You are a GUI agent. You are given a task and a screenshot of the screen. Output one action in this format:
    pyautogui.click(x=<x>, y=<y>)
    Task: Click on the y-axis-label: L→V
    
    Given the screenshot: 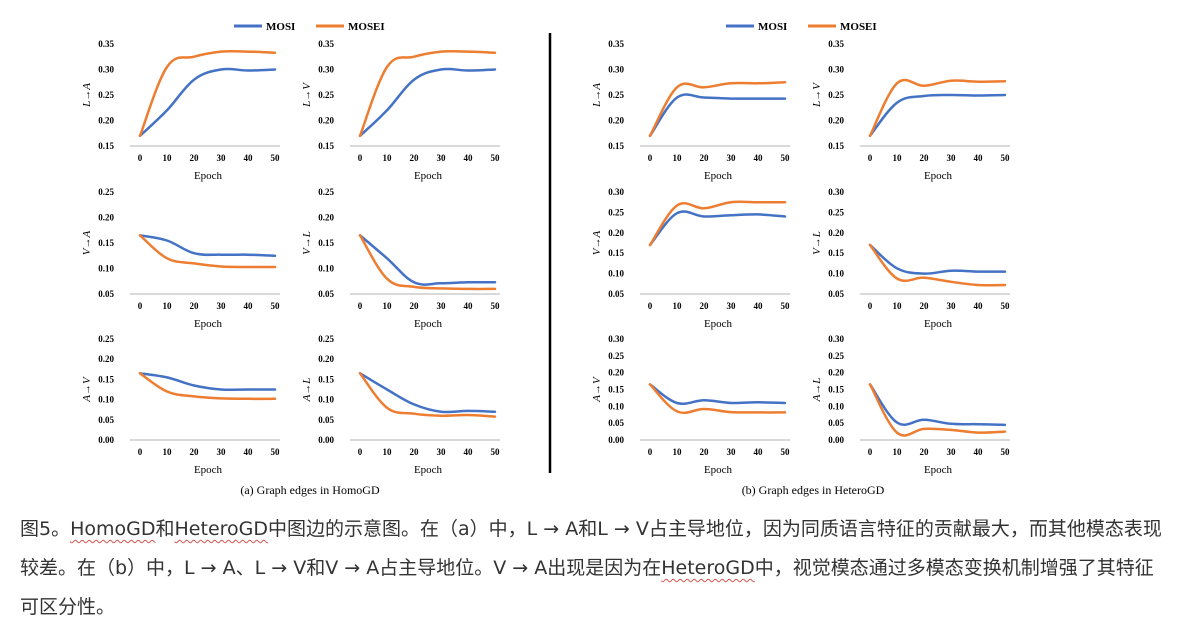 What is the action you would take?
    pyautogui.click(x=307, y=95)
    